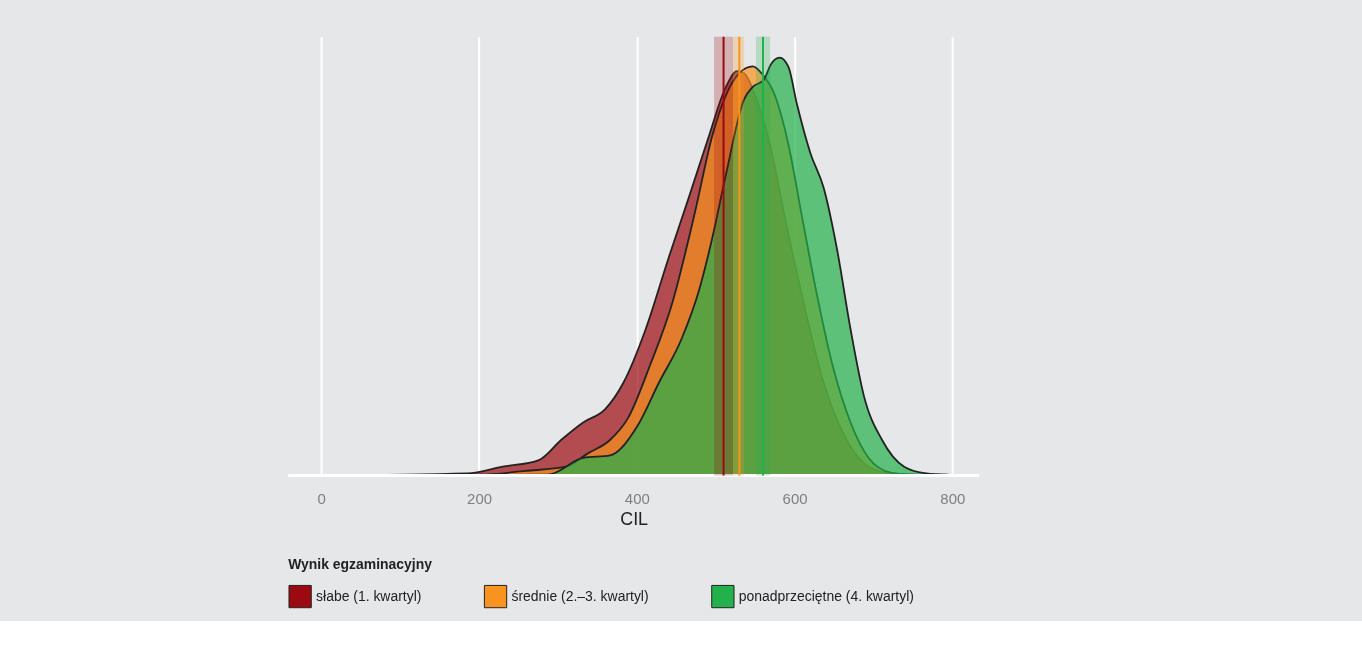 This screenshot has height=657, width=1362. I want to click on x-tick-label: 800, so click(953, 498).